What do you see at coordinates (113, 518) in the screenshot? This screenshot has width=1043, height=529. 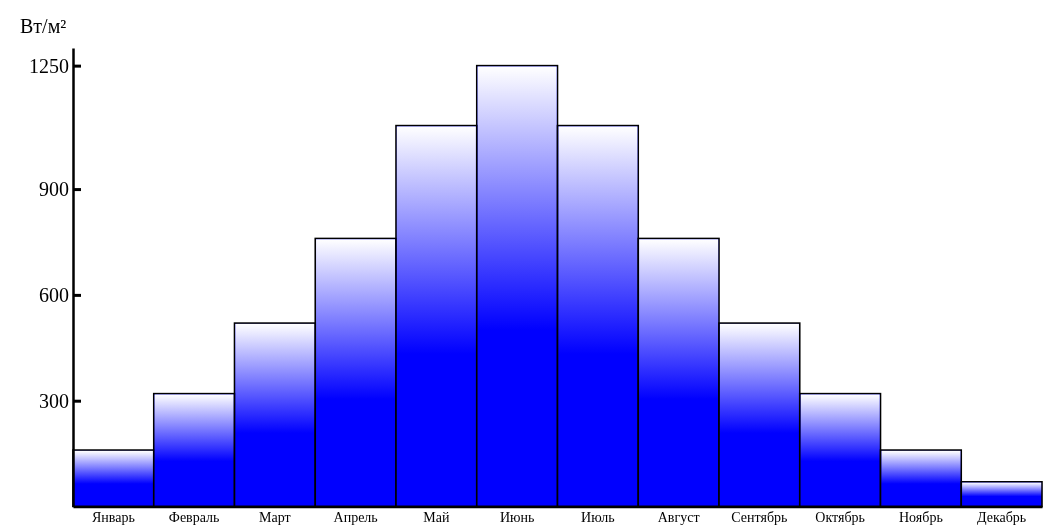 I see `x-tick-label: Январь` at bounding box center [113, 518].